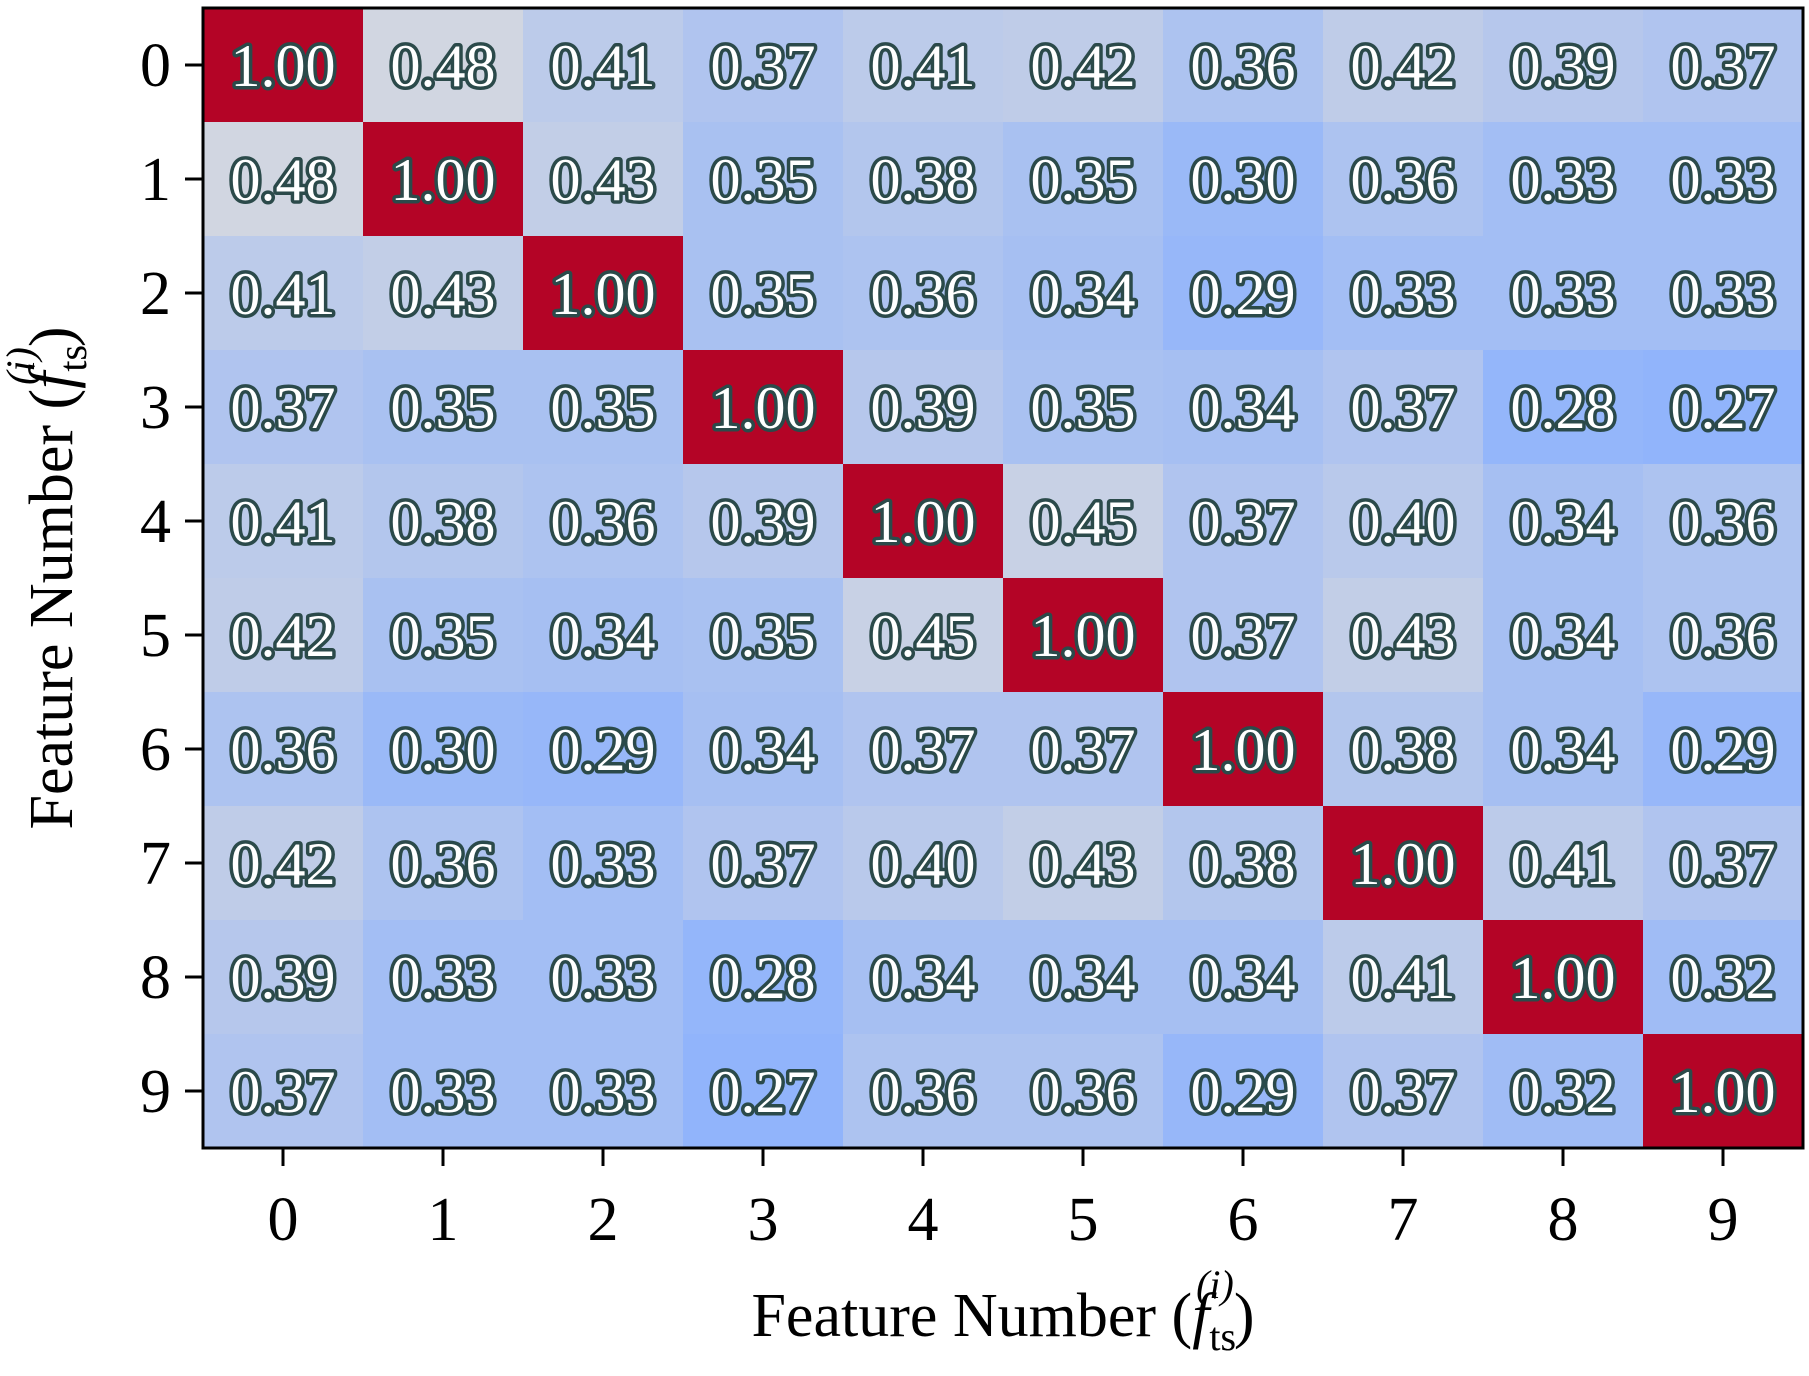 The image size is (1809, 1376). I want to click on x-tick-label: 2, so click(603, 1220).